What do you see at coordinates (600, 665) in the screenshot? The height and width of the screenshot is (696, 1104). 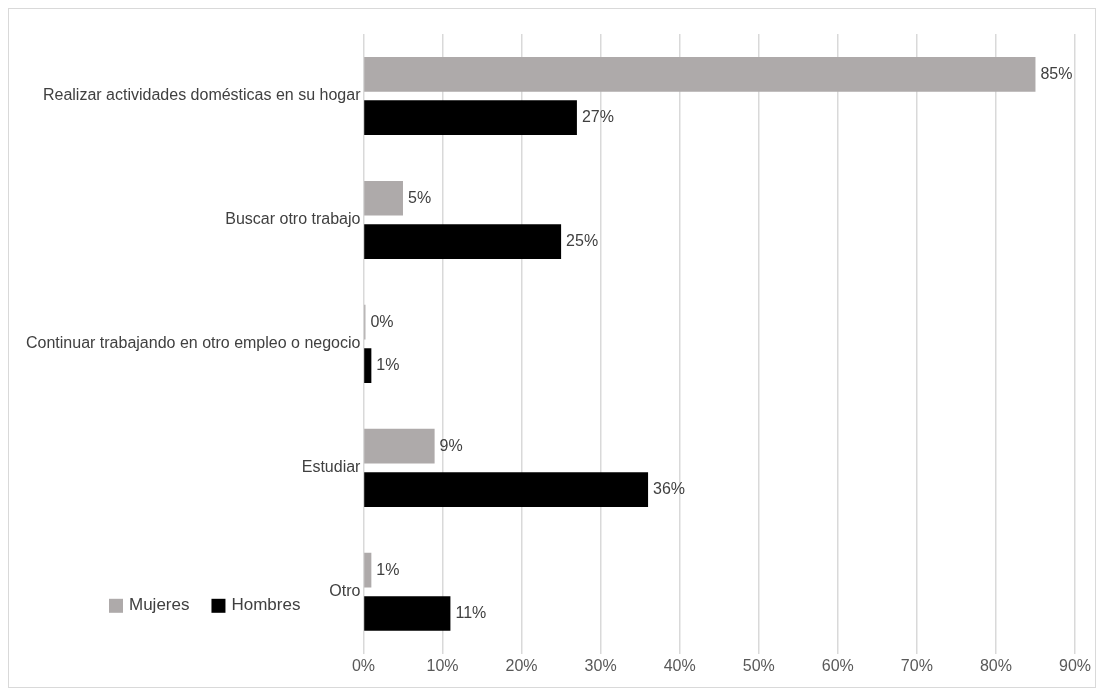 I see `x-tick-label: 30%` at bounding box center [600, 665].